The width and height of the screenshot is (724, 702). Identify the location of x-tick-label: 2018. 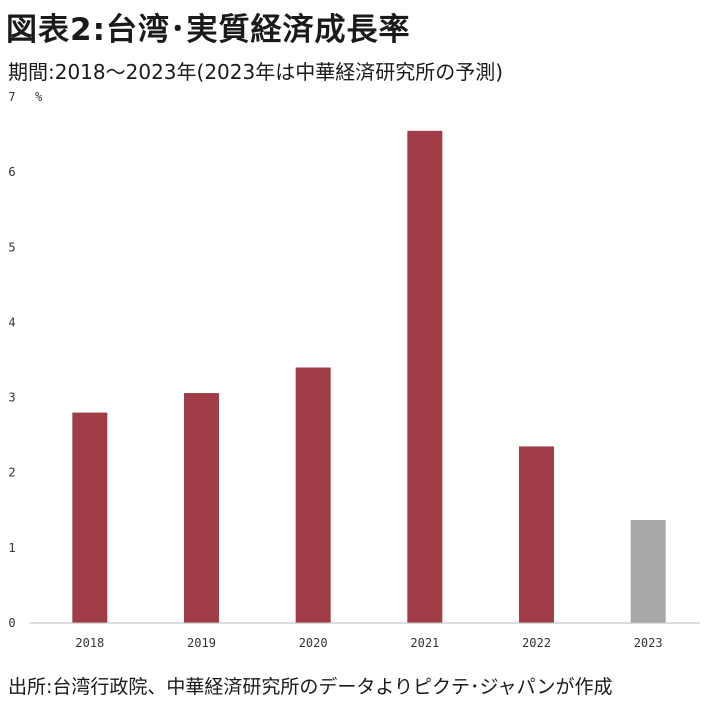
(89, 643).